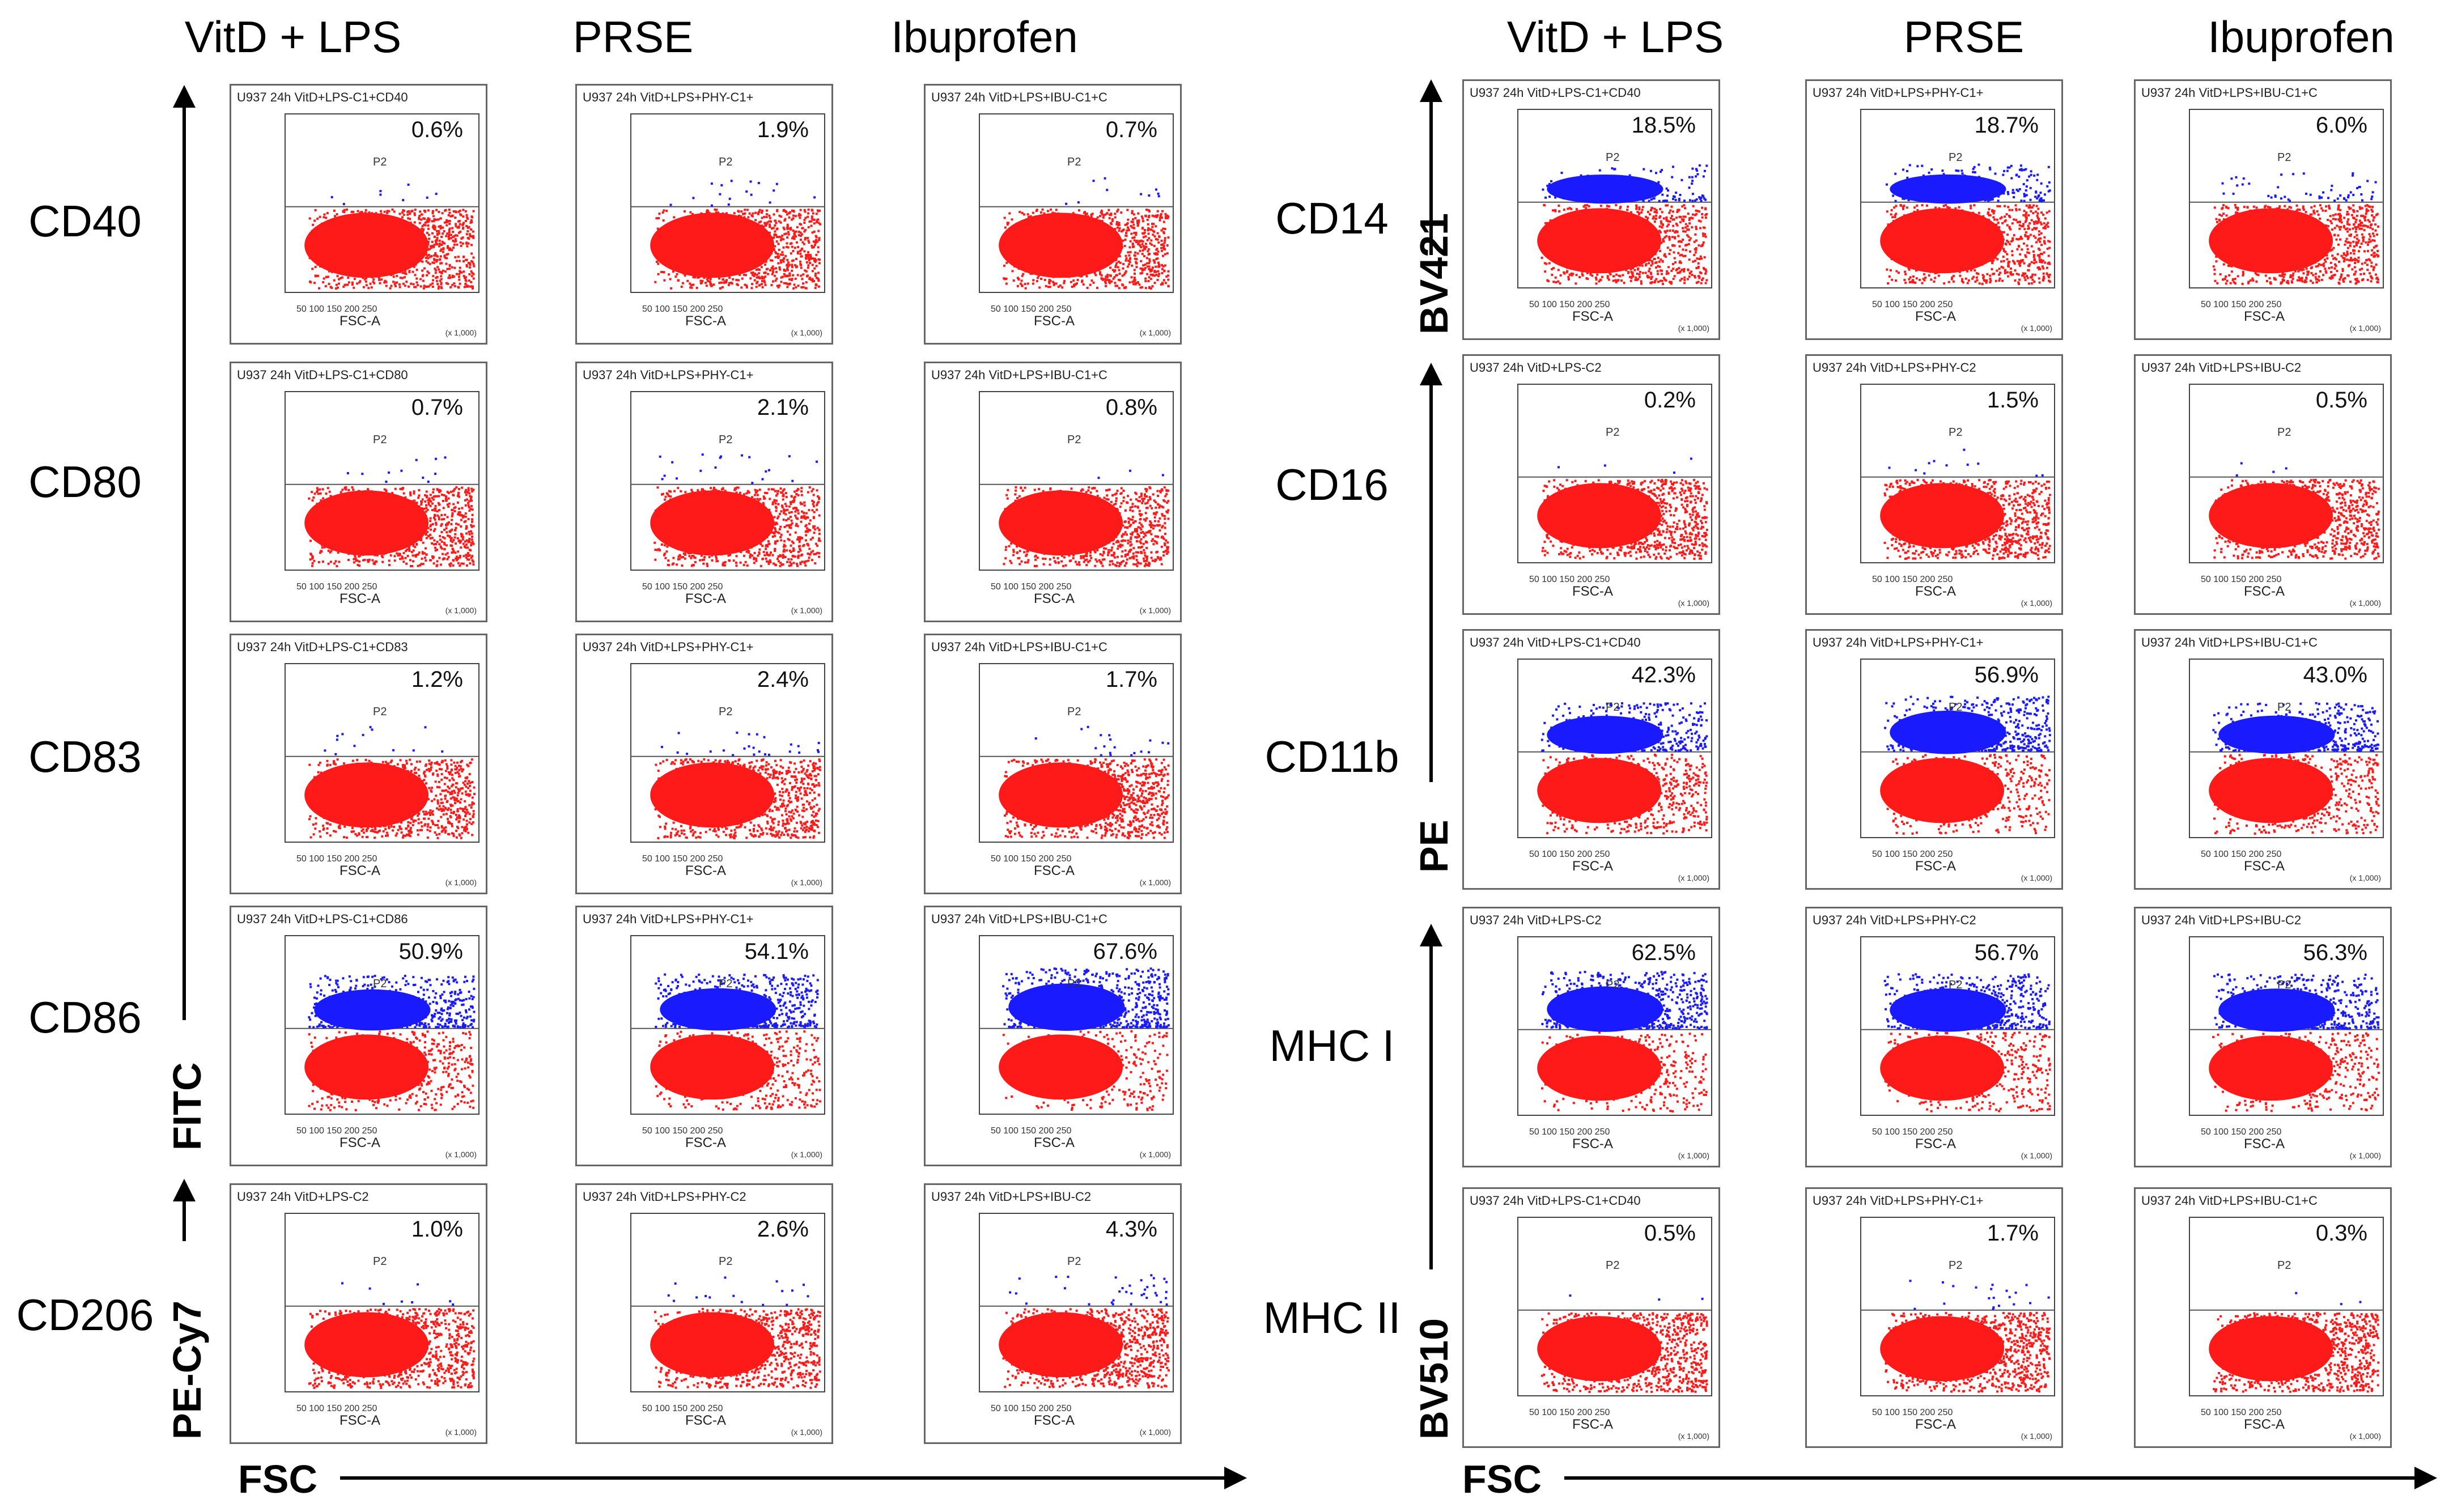  What do you see at coordinates (187, 1106) in the screenshot?
I see `fitc-axis-label: FITC` at bounding box center [187, 1106].